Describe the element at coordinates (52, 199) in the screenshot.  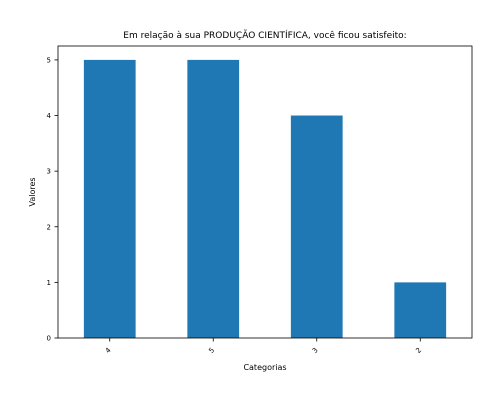
I see `y-axis: 0 1 2 3 4 5` at that location.